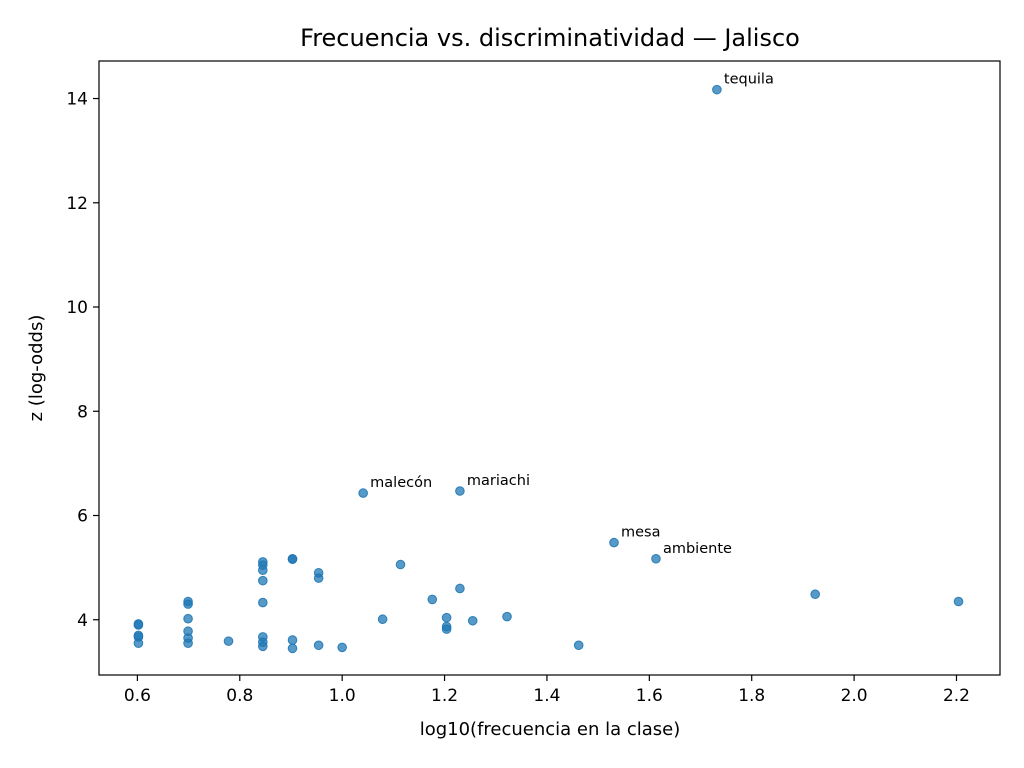 The image size is (1024, 768). I want to click on y-tick-label: 10, so click(77, 308).